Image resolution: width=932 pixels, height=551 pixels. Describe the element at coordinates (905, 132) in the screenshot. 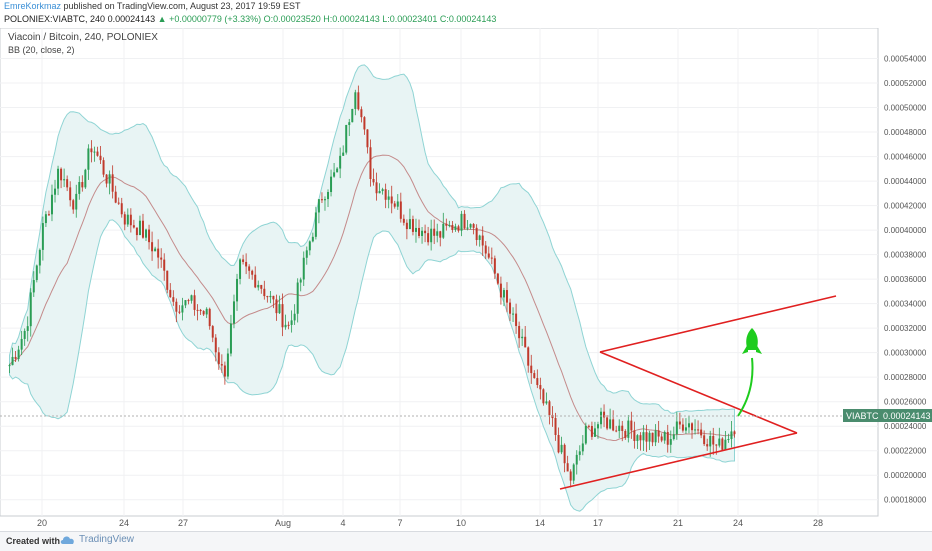

I see `y-tick-label: 0.00048000` at that location.